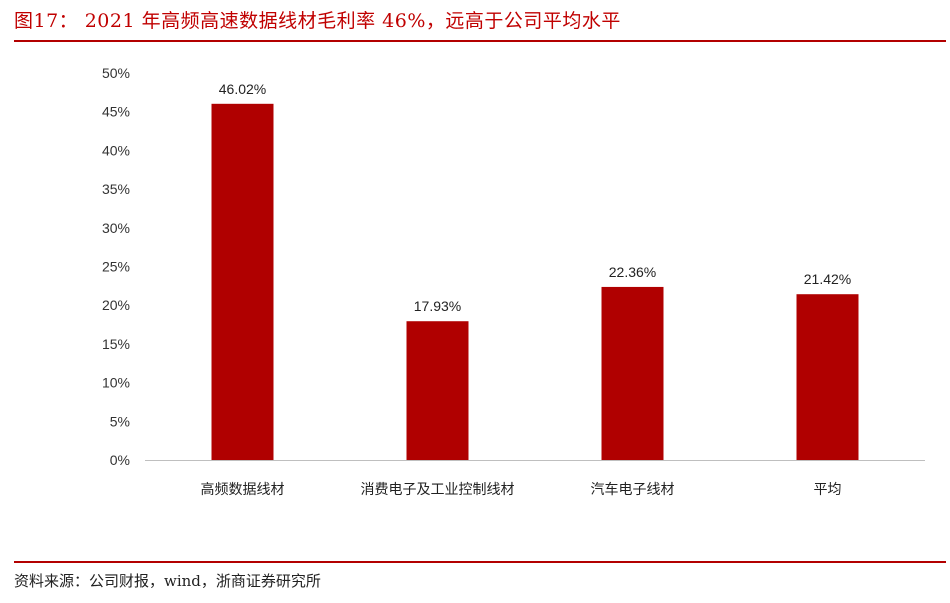 This screenshot has height=603, width=950. What do you see at coordinates (317, 21) in the screenshot?
I see `figure-title: 图17： 2021 年高频高速数据线材毛利率 46%，远高于公司平均水平` at bounding box center [317, 21].